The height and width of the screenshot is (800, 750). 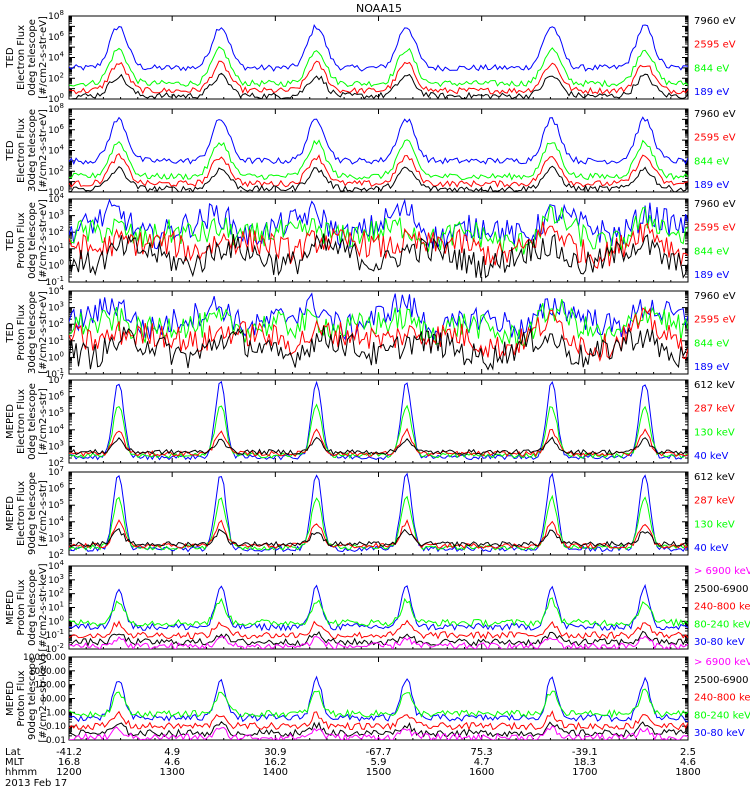 I want to click on legend-entry: 844 eV, so click(x=711, y=343).